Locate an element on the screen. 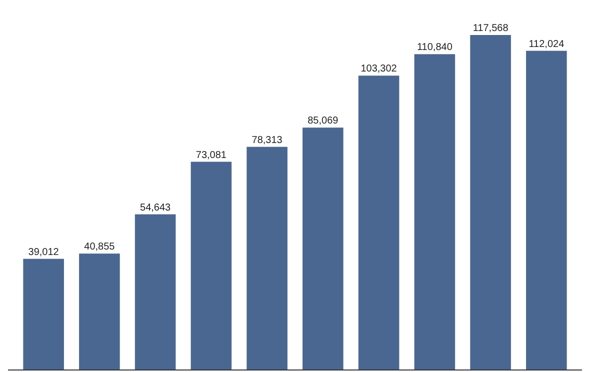 Image resolution: width=600 pixels, height=372 pixels. data-label: 112,024 is located at coordinates (546, 44).